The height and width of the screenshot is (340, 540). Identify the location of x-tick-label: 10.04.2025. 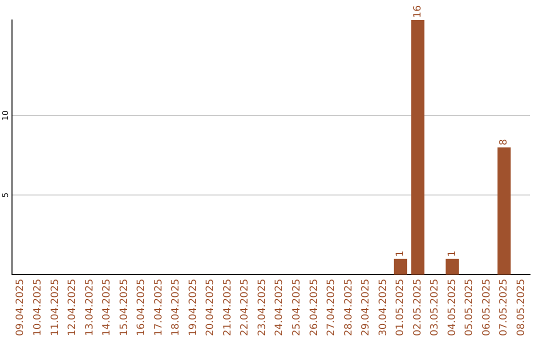
(38, 307).